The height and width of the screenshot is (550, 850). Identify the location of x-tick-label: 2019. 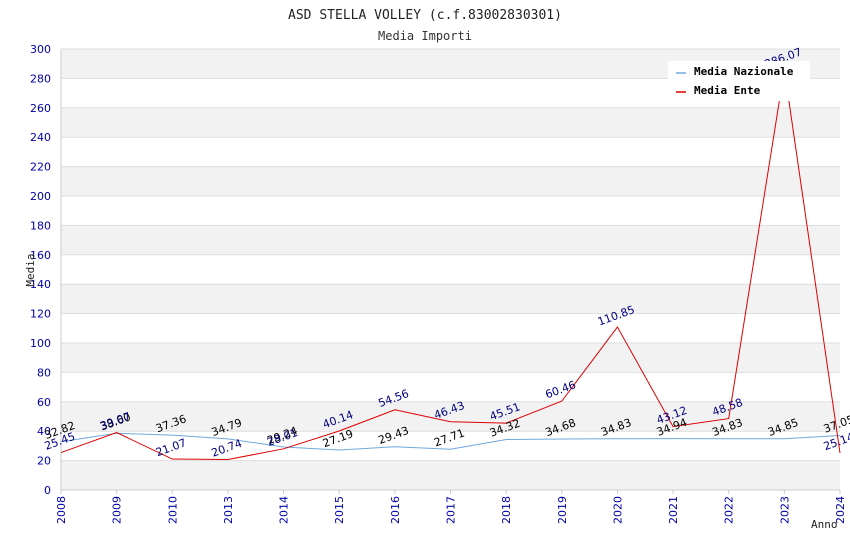
(562, 510).